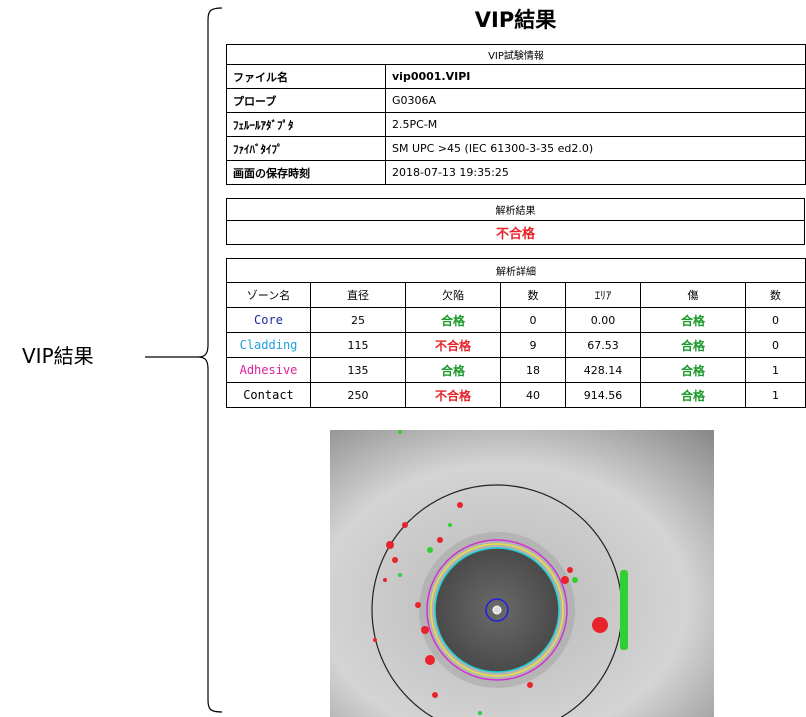 The image size is (806, 717). I want to click on info-value: G0306A, so click(595, 100).